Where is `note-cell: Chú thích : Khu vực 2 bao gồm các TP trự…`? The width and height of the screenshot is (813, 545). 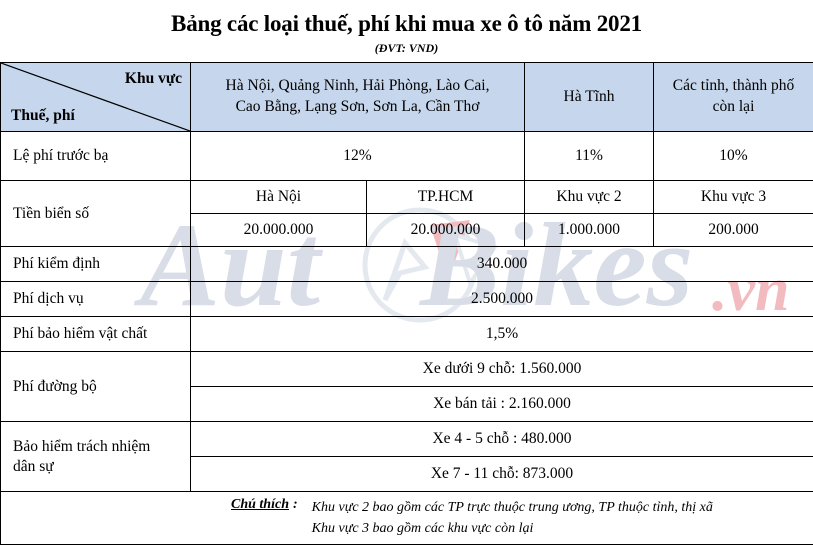 note-cell: Chú thích : Khu vực 2 bao gồm các TP trự… is located at coordinates (407, 518).